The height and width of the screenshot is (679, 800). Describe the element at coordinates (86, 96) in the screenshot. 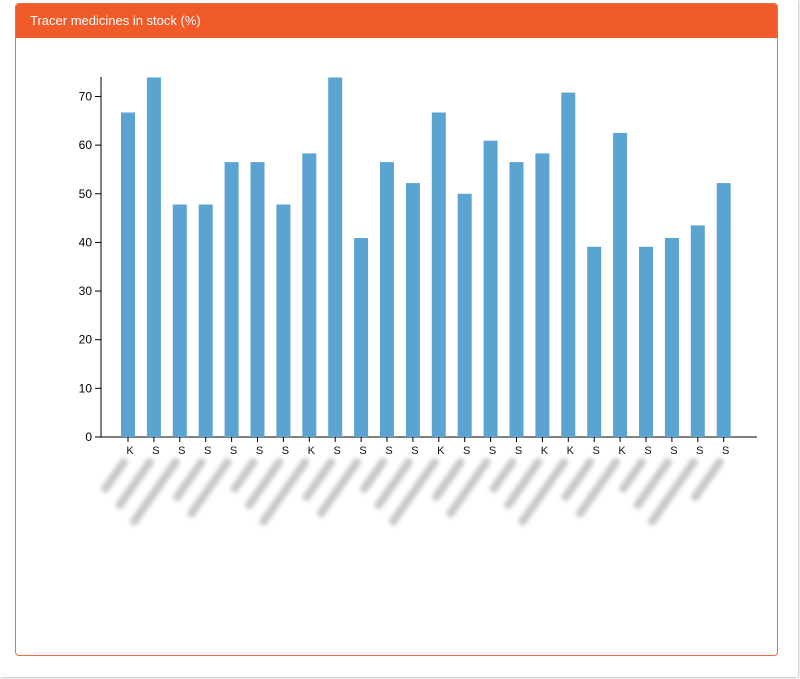

I see `y-tick-label: 70` at that location.